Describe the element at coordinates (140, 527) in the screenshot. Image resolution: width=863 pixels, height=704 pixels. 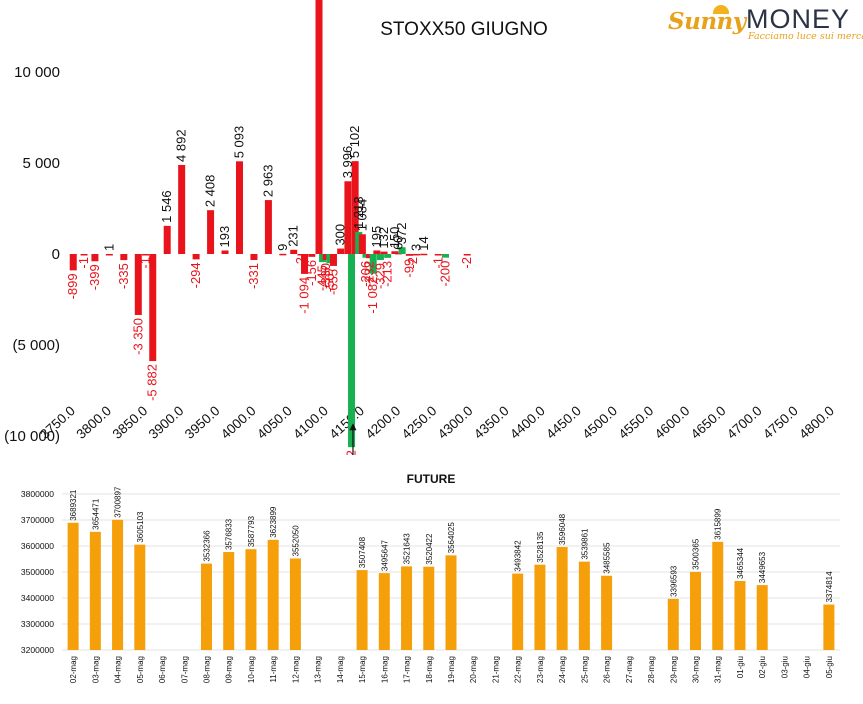
I see `data-label: 3605103` at that location.